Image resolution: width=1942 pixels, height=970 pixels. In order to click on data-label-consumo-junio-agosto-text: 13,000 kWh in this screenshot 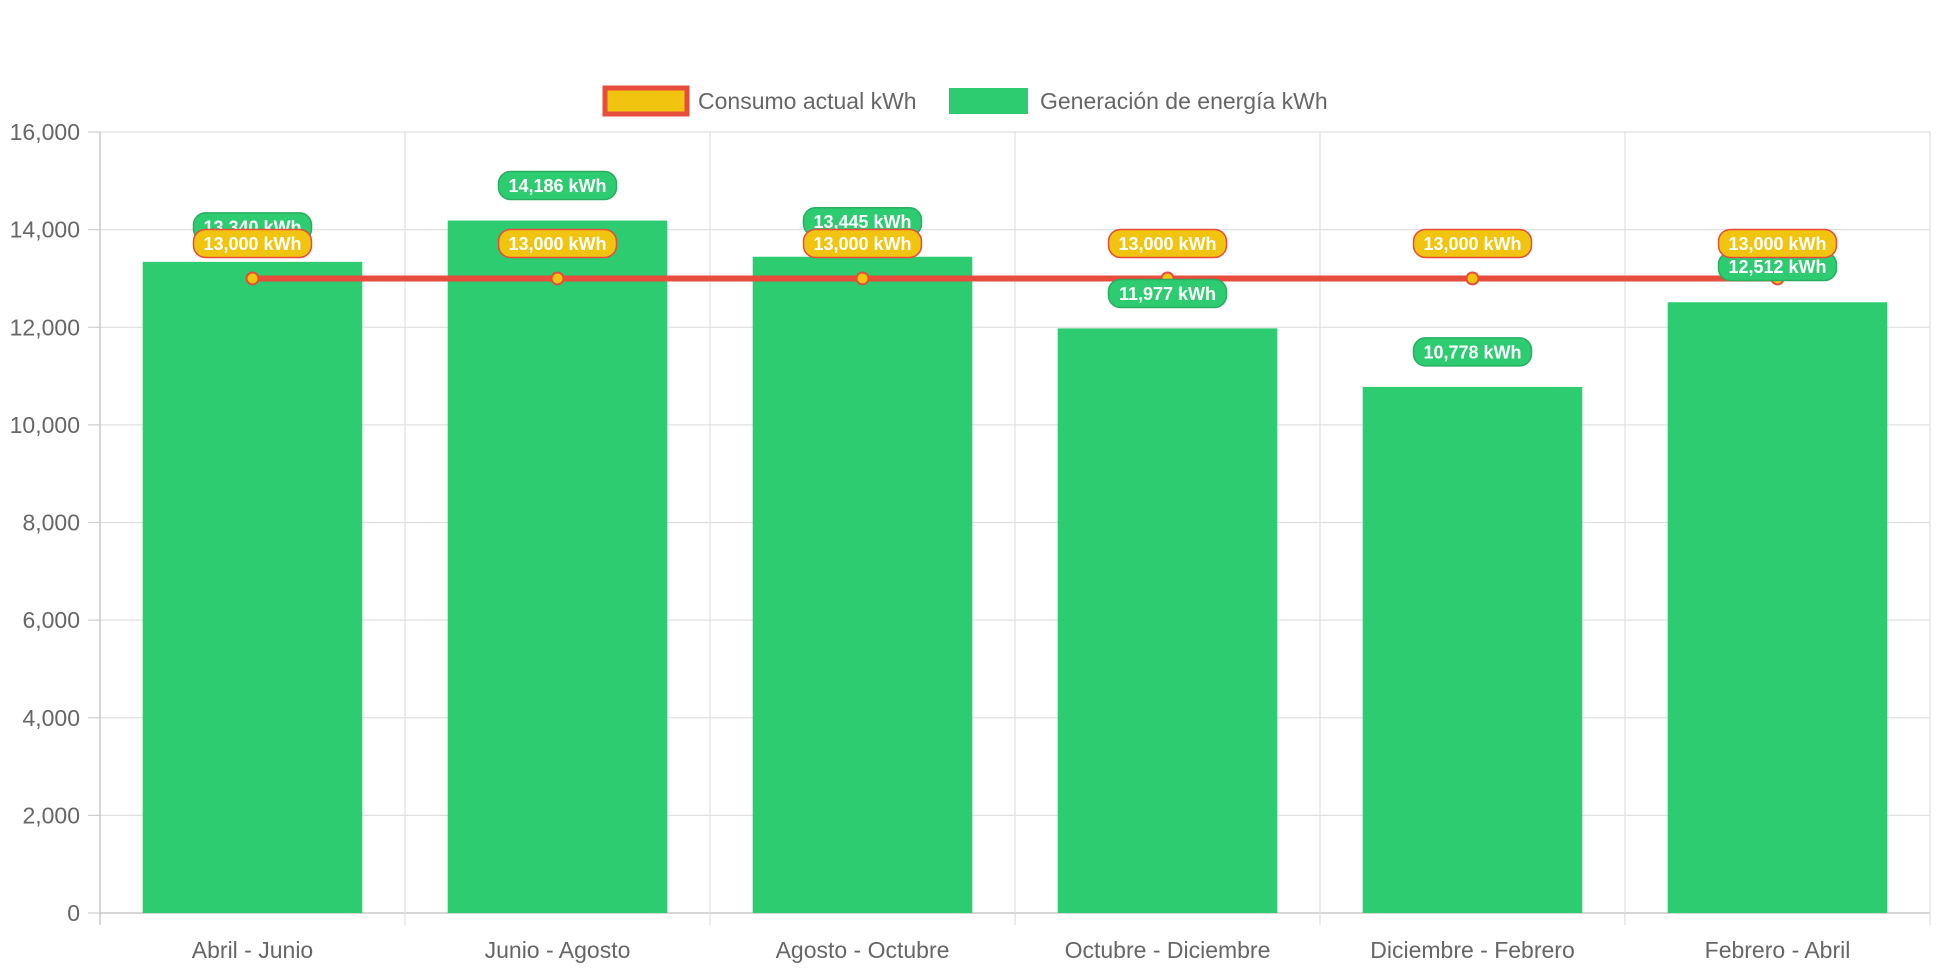, I will do `click(557, 244)`.